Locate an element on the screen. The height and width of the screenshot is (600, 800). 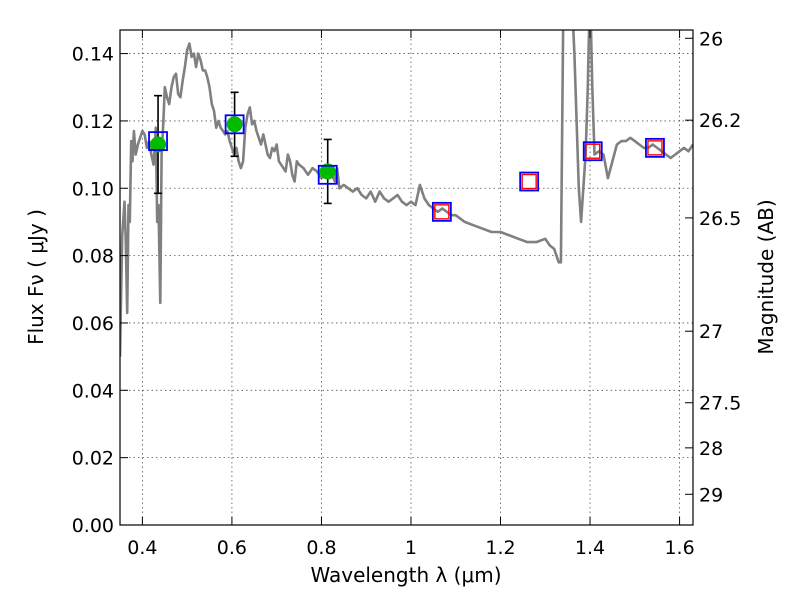
x-tick-label: 1.6 is located at coordinates (679, 548).